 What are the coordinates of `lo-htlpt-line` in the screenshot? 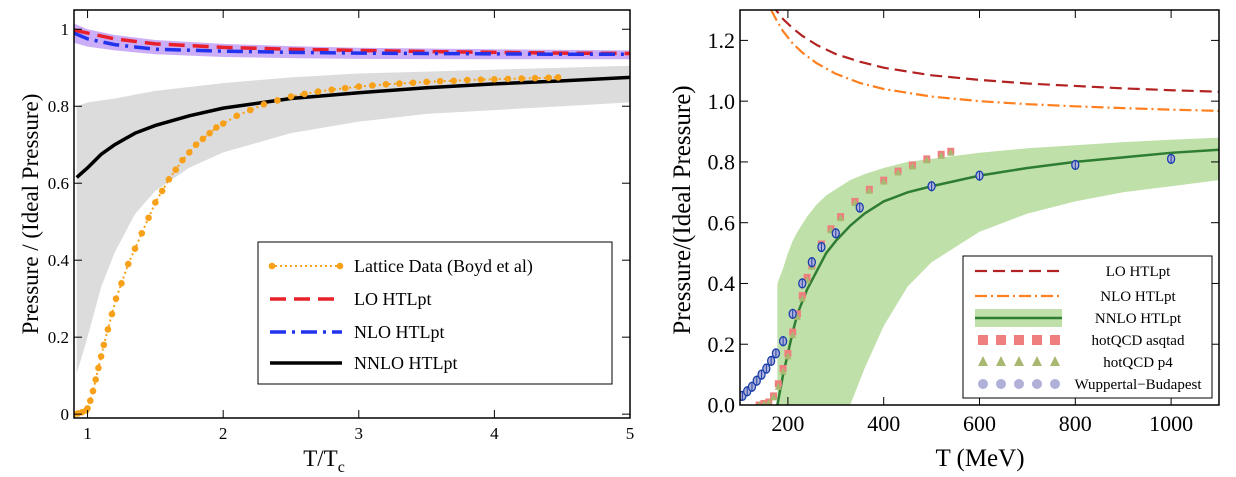 It's located at (996, 51).